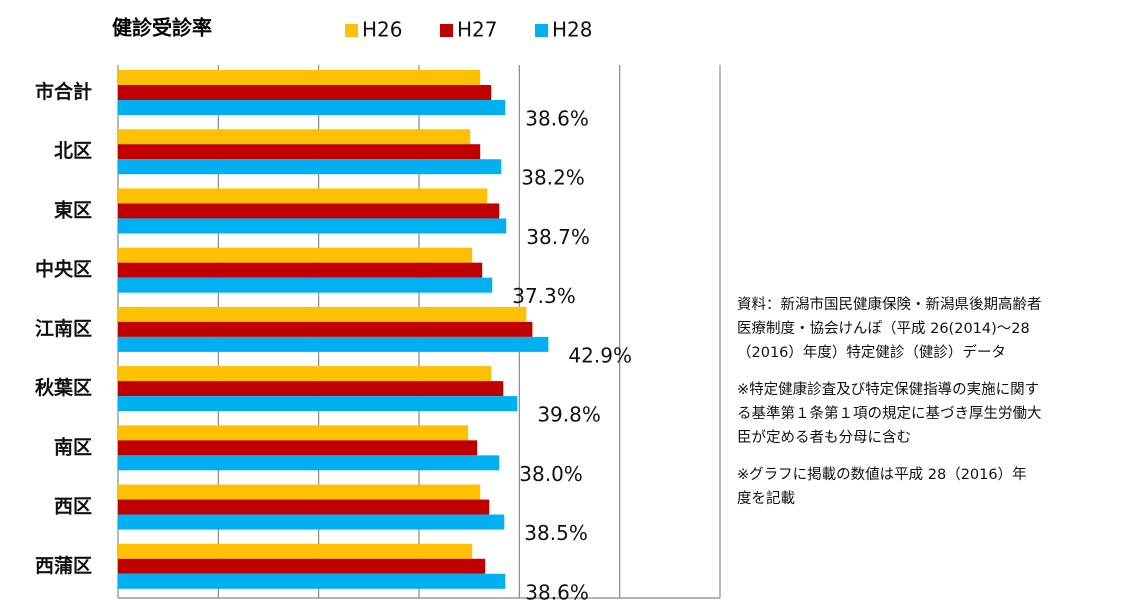  I want to click on value-label: 38.2%, so click(553, 178).